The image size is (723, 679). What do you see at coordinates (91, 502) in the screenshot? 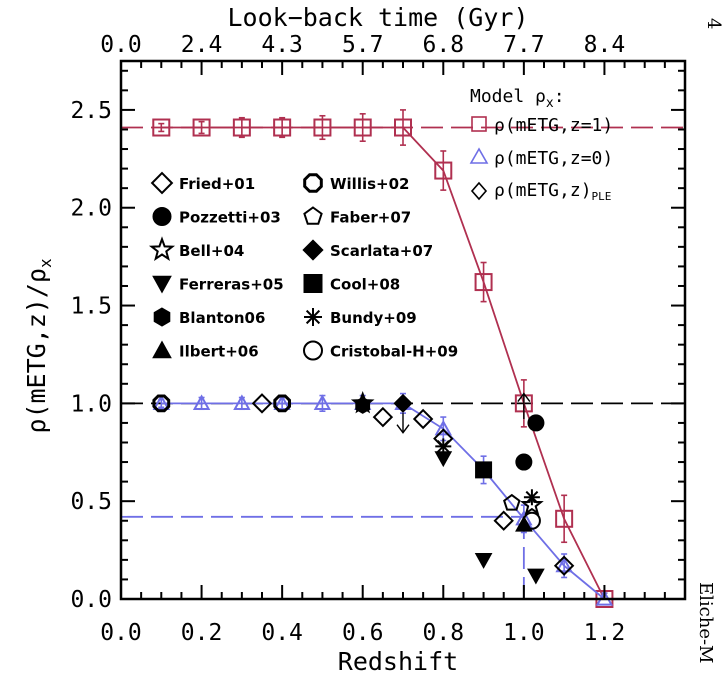
I see `y-tick-label: 0.5` at bounding box center [91, 502].